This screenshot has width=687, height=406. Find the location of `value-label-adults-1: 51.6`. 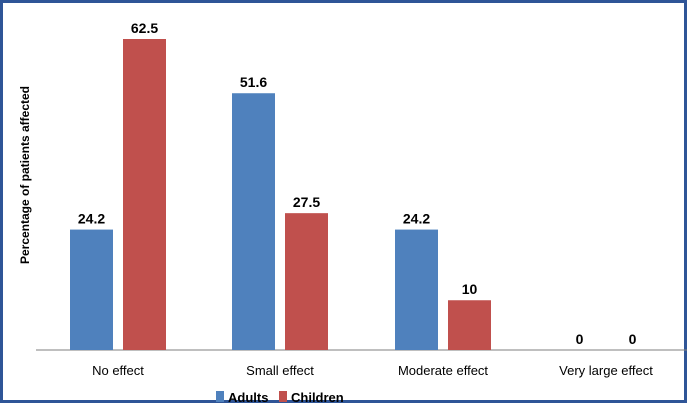

value-label-adults-1: 51.6 is located at coordinates (253, 82).